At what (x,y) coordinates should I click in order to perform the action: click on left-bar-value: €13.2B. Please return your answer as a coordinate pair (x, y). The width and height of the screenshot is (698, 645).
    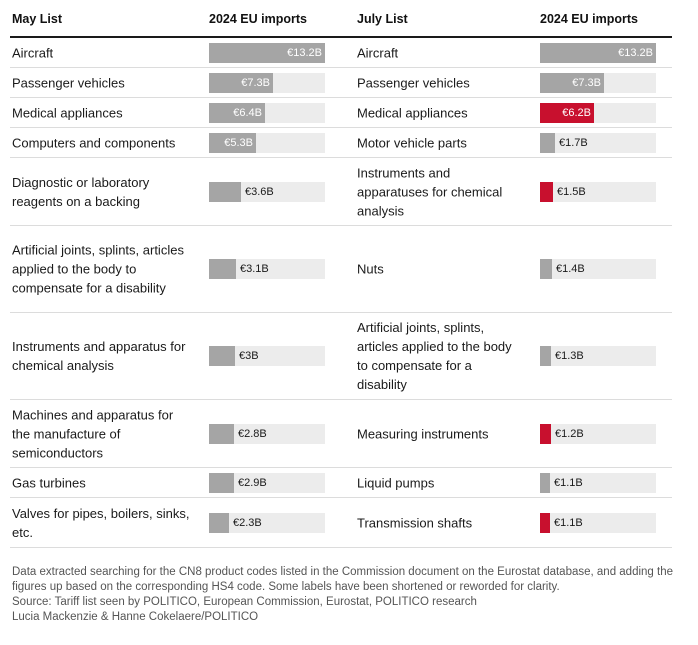
    Looking at the image, I should click on (304, 52).